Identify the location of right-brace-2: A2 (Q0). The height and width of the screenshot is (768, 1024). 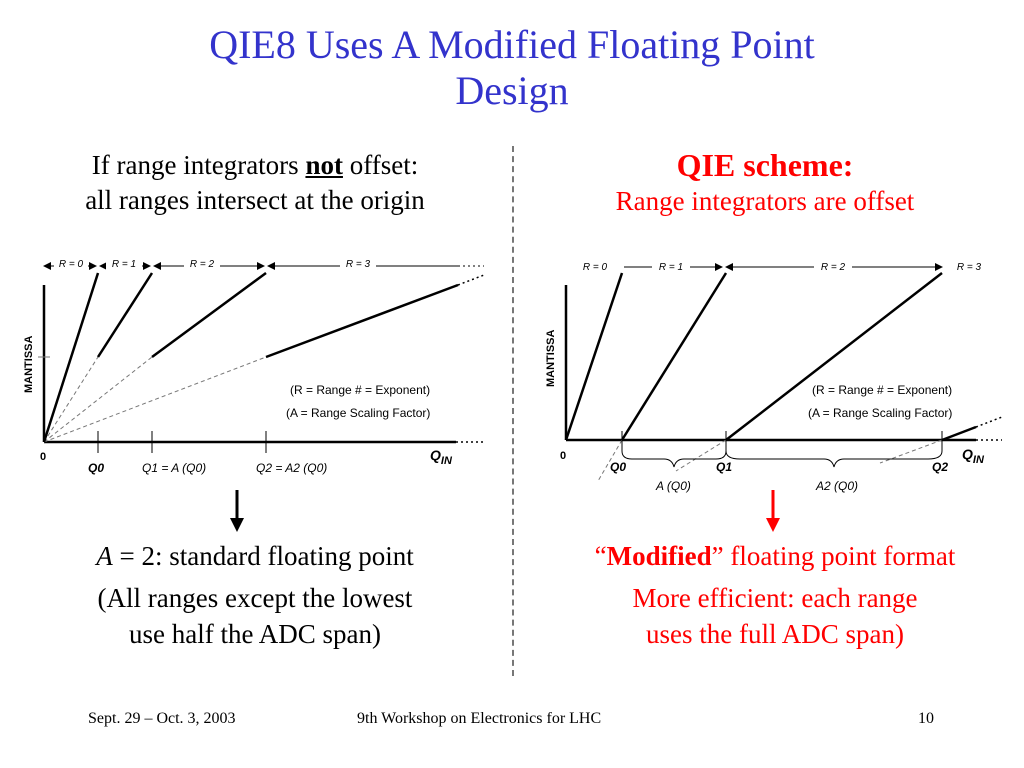
(836, 486).